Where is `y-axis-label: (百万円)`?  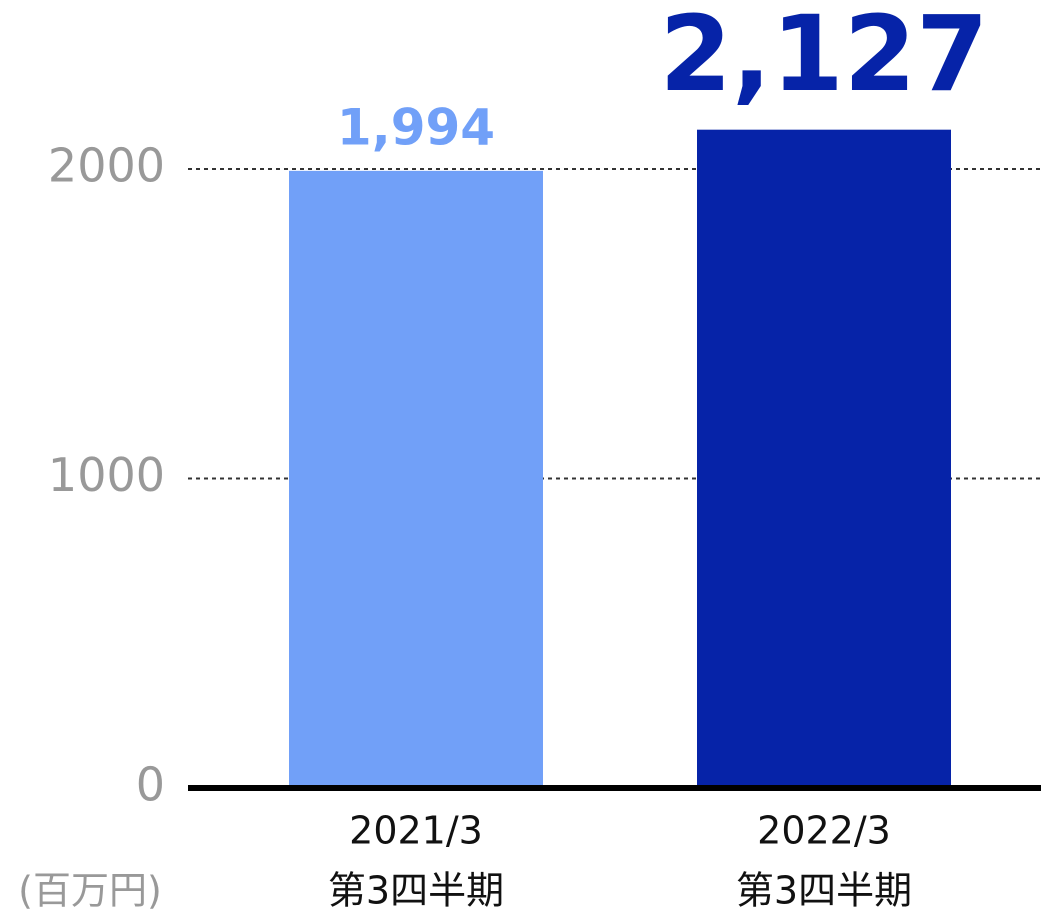 y-axis-label: (百万円) is located at coordinates (90, 891).